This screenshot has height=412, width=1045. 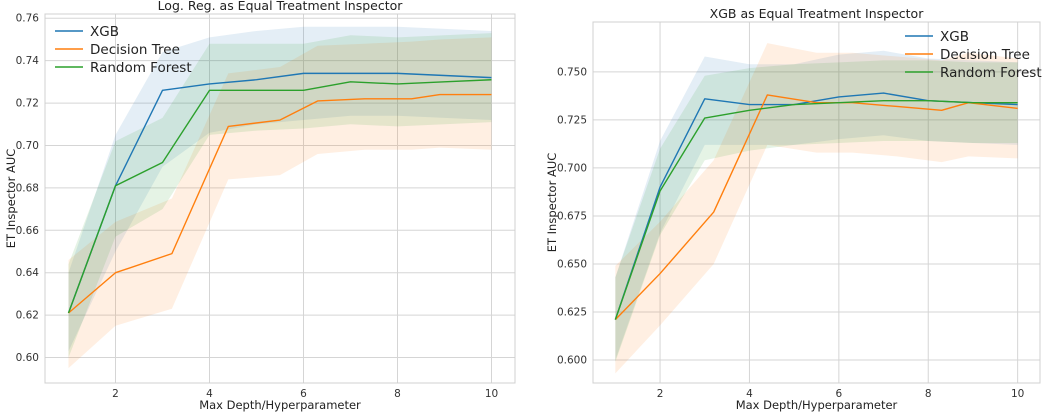 What do you see at coordinates (817, 13) in the screenshot?
I see `chart-title: XGB as Equal Treatment Inspector` at bounding box center [817, 13].